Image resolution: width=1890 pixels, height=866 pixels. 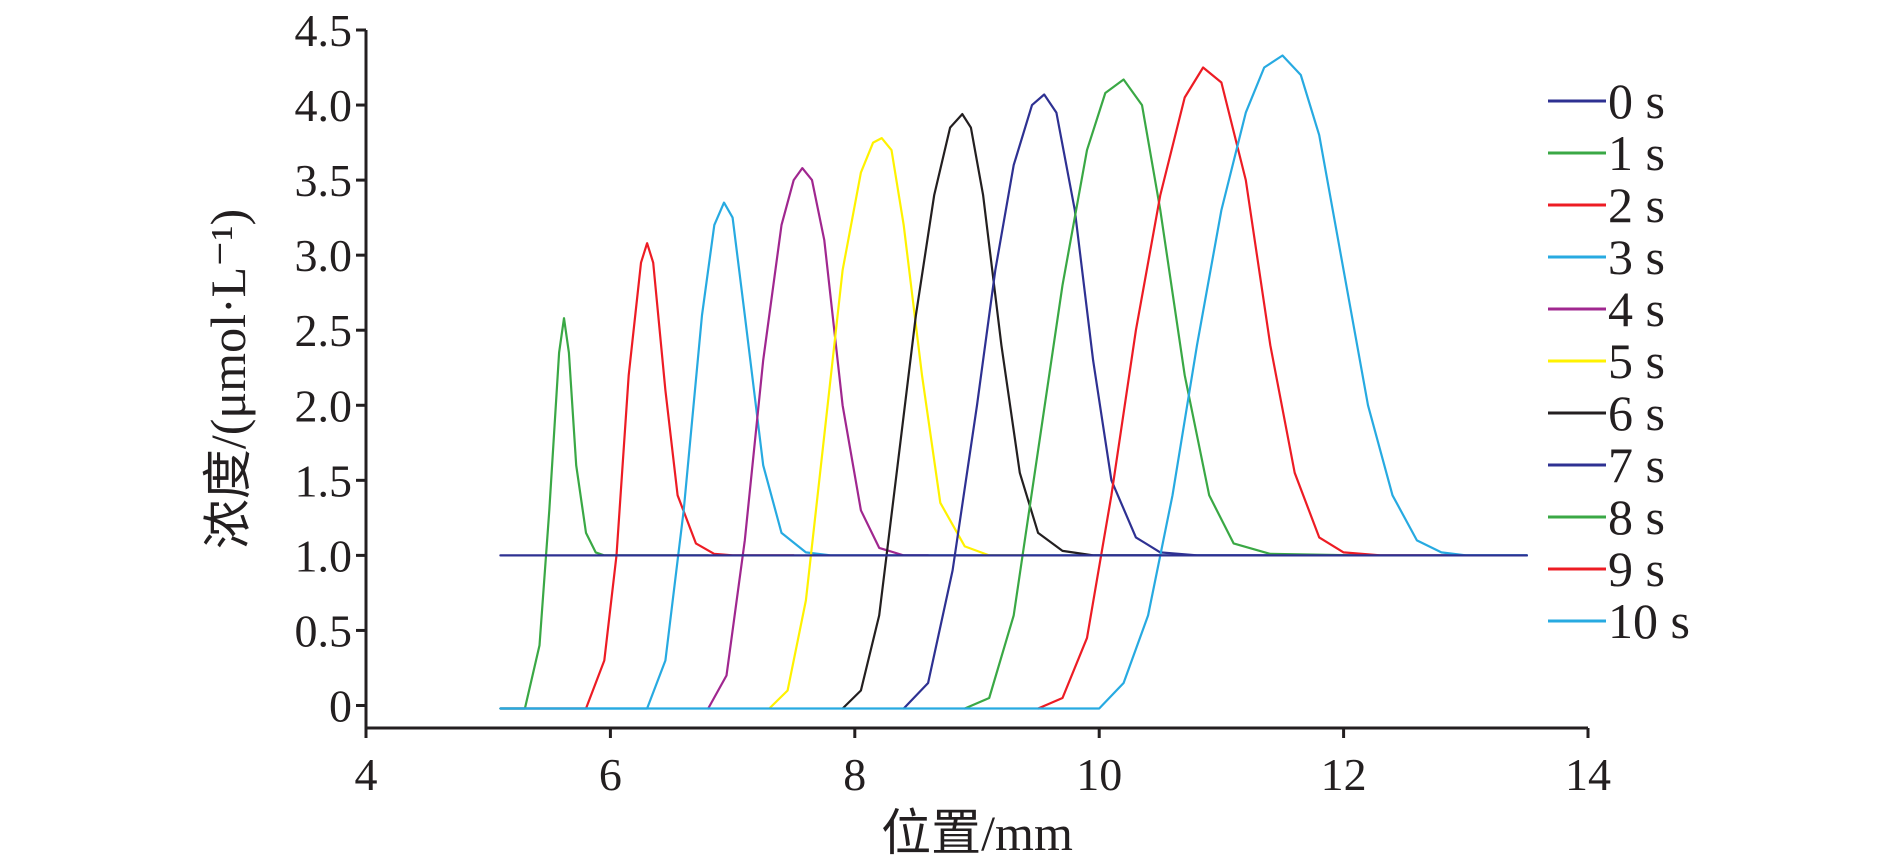 What do you see at coordinates (1099, 774) in the screenshot?
I see `x-tick-label: 10` at bounding box center [1099, 774].